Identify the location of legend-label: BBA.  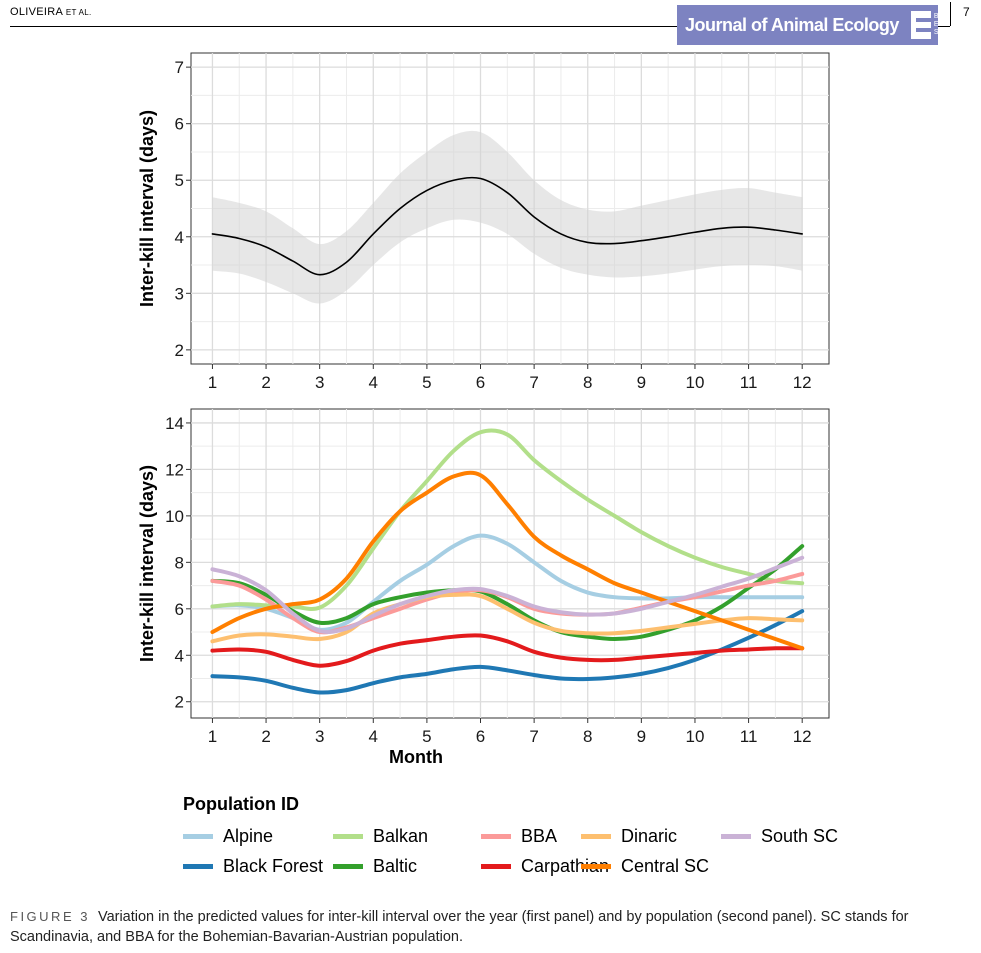
(539, 836).